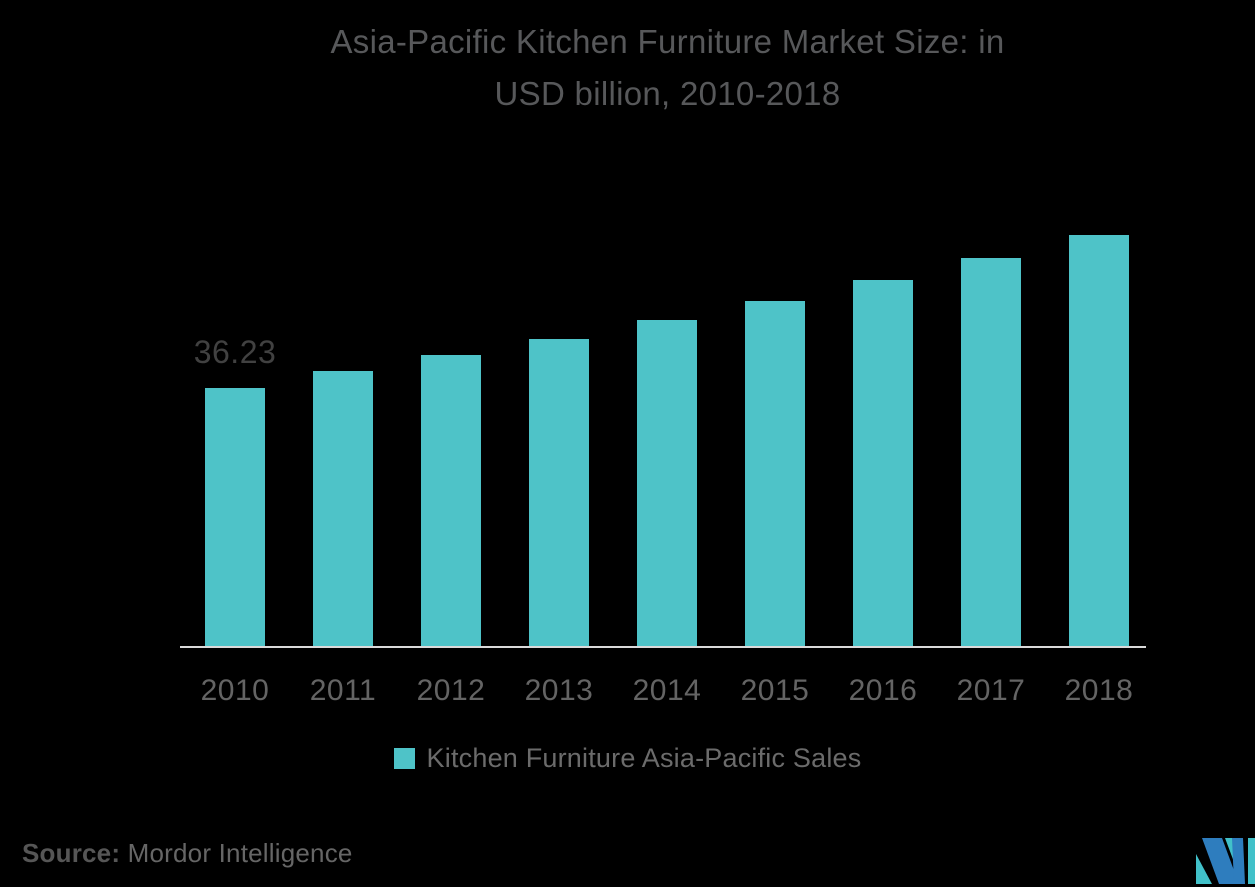 This screenshot has height=887, width=1255. I want to click on legend-swatch, so click(404, 758).